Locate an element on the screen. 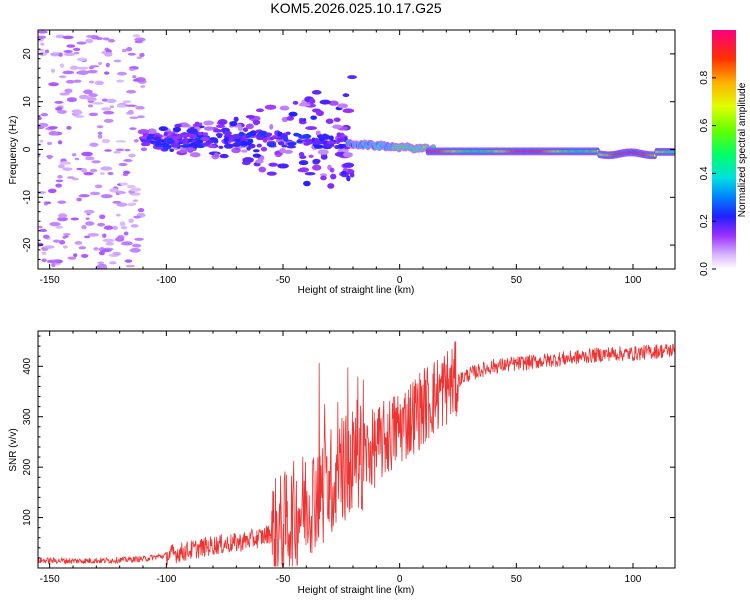 Image resolution: width=750 pixels, height=600 pixels. snr-xlabel: Height of straight line (km) is located at coordinates (356, 590).